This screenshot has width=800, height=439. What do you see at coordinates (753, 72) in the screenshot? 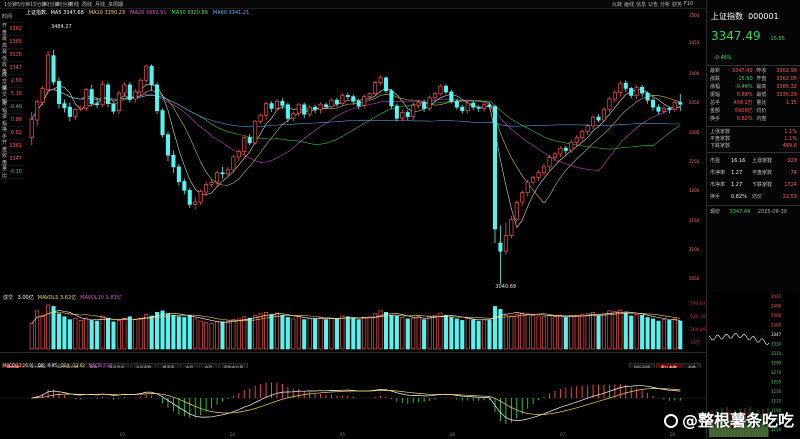
I see `quote-row: 最新 3347.49 昨收 3362.99` at bounding box center [753, 72].